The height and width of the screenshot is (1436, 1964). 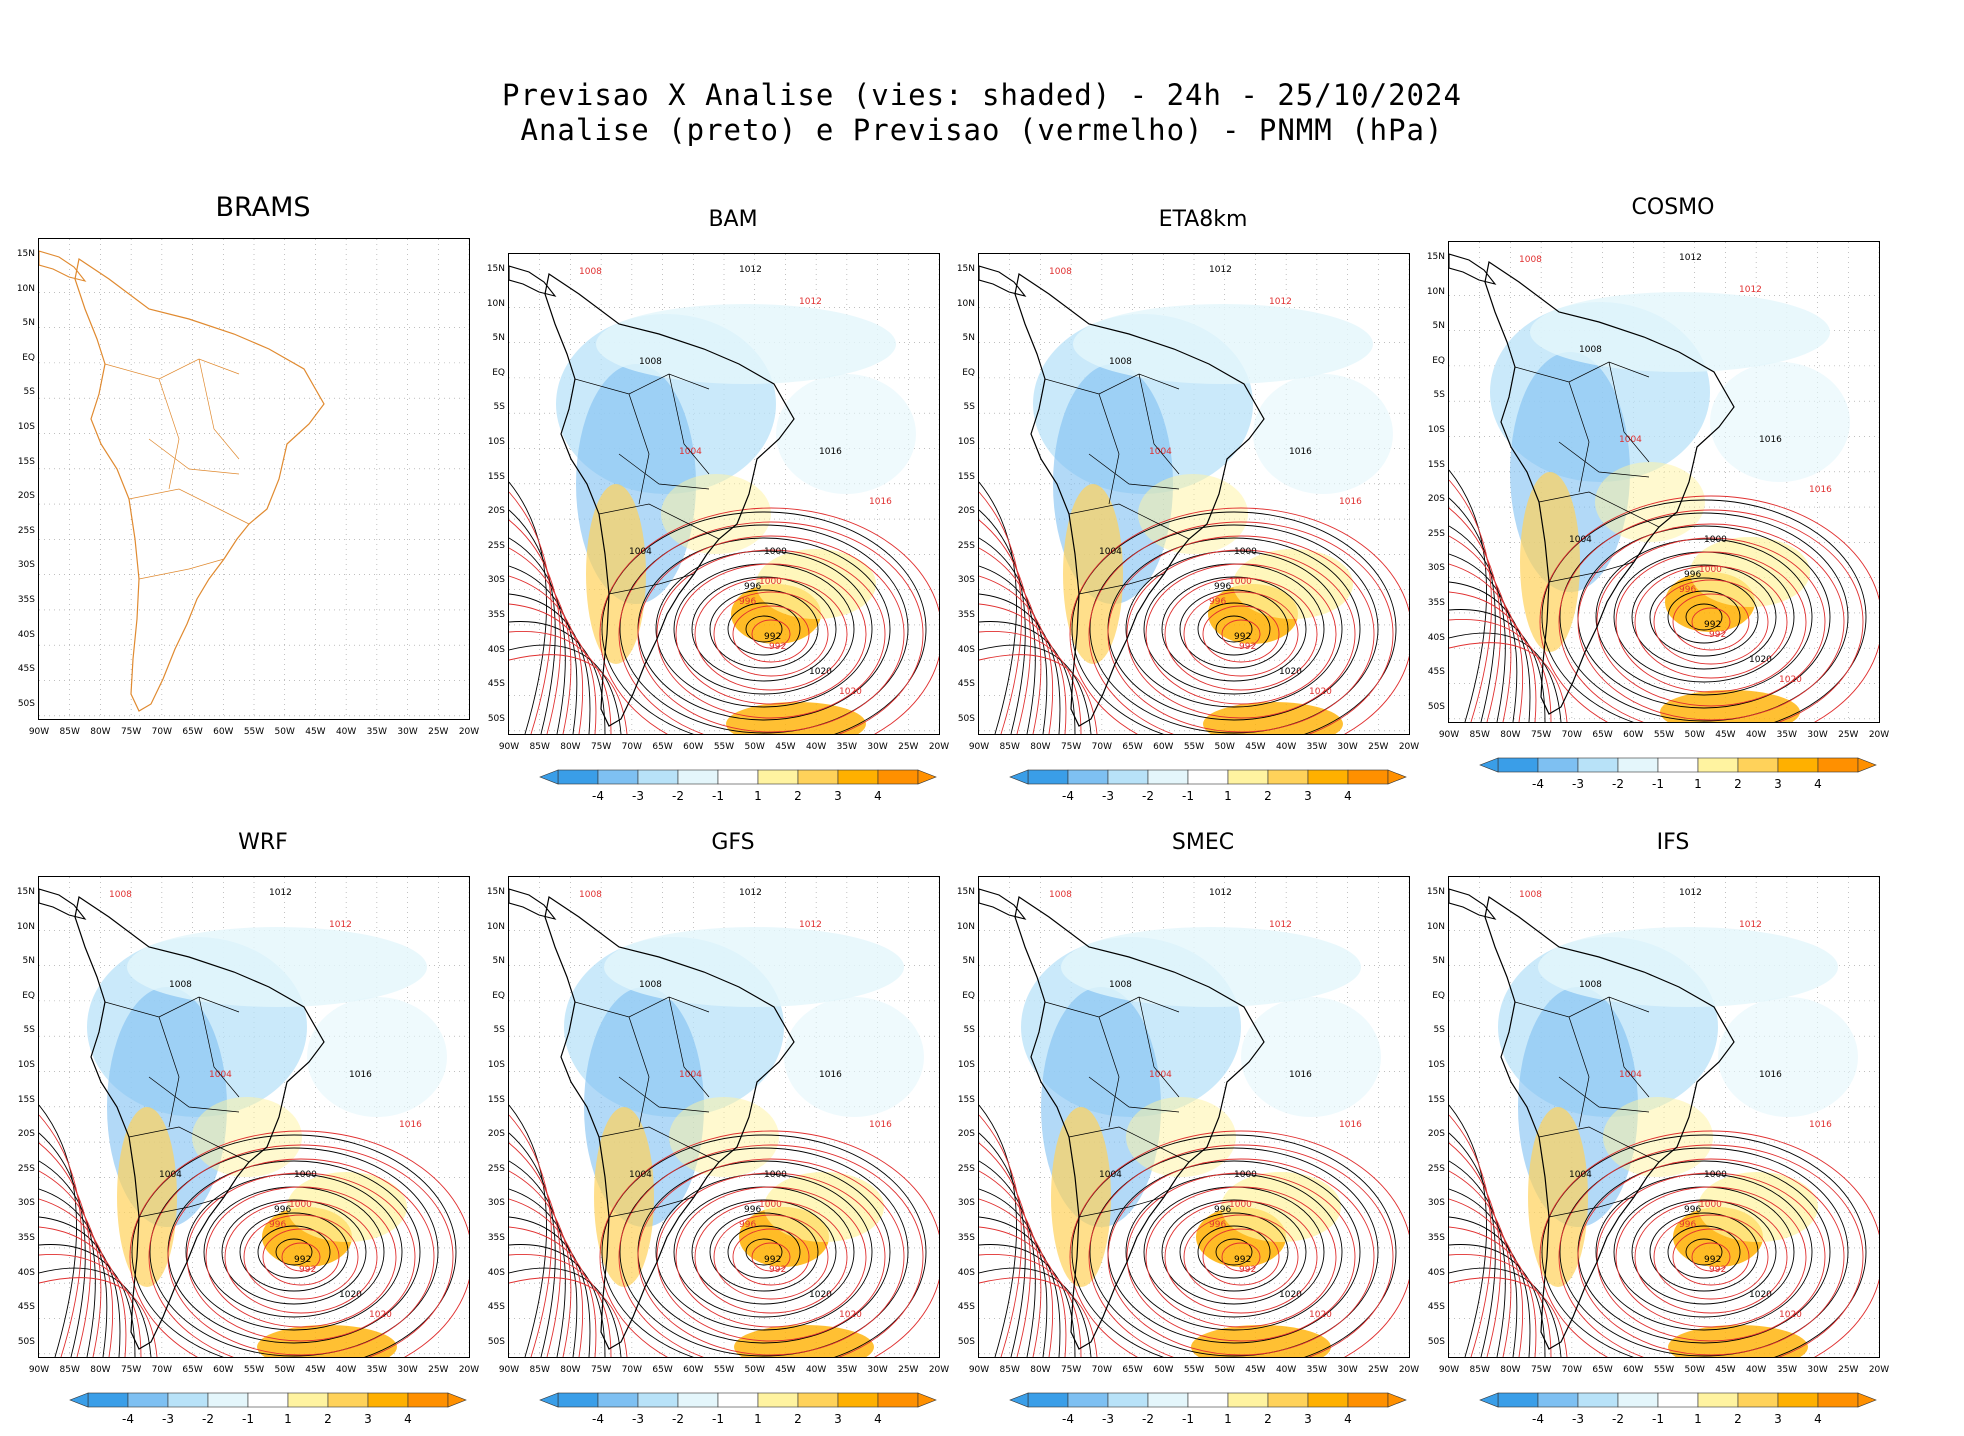 I want to click on colorbar-arrow-right, so click(x=457, y=1400).